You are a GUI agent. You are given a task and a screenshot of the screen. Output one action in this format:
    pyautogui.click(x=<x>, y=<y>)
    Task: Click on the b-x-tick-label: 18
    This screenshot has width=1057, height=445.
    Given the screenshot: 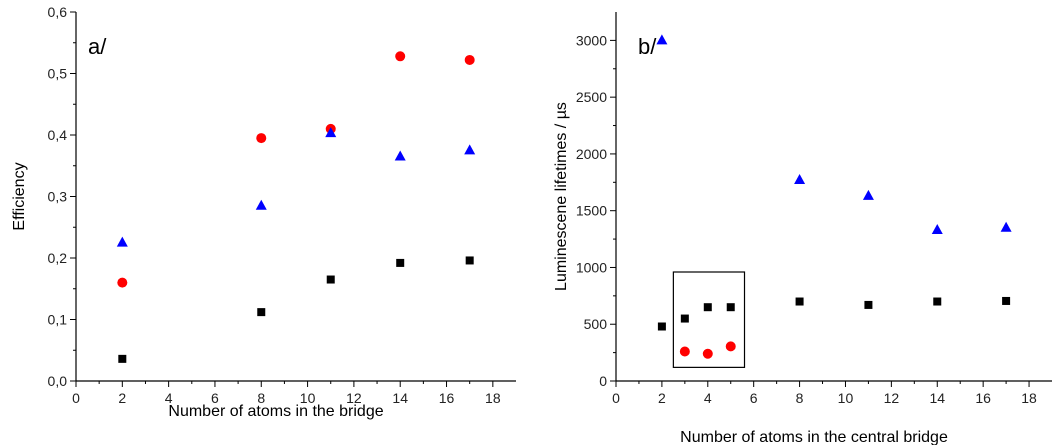 What is the action you would take?
    pyautogui.click(x=1029, y=398)
    